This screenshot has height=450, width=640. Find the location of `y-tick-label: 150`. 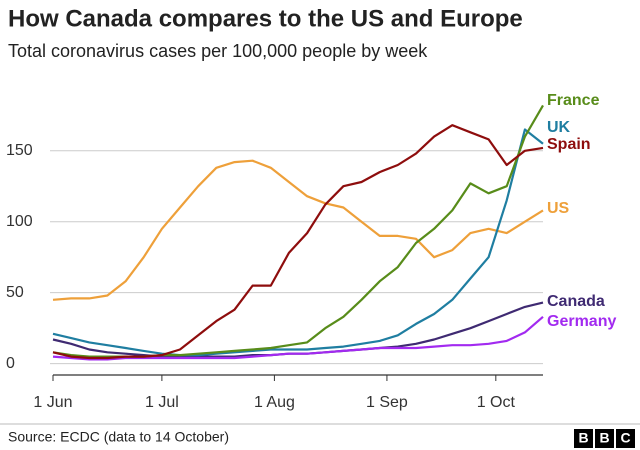

y-tick-label: 150 is located at coordinates (19, 150).